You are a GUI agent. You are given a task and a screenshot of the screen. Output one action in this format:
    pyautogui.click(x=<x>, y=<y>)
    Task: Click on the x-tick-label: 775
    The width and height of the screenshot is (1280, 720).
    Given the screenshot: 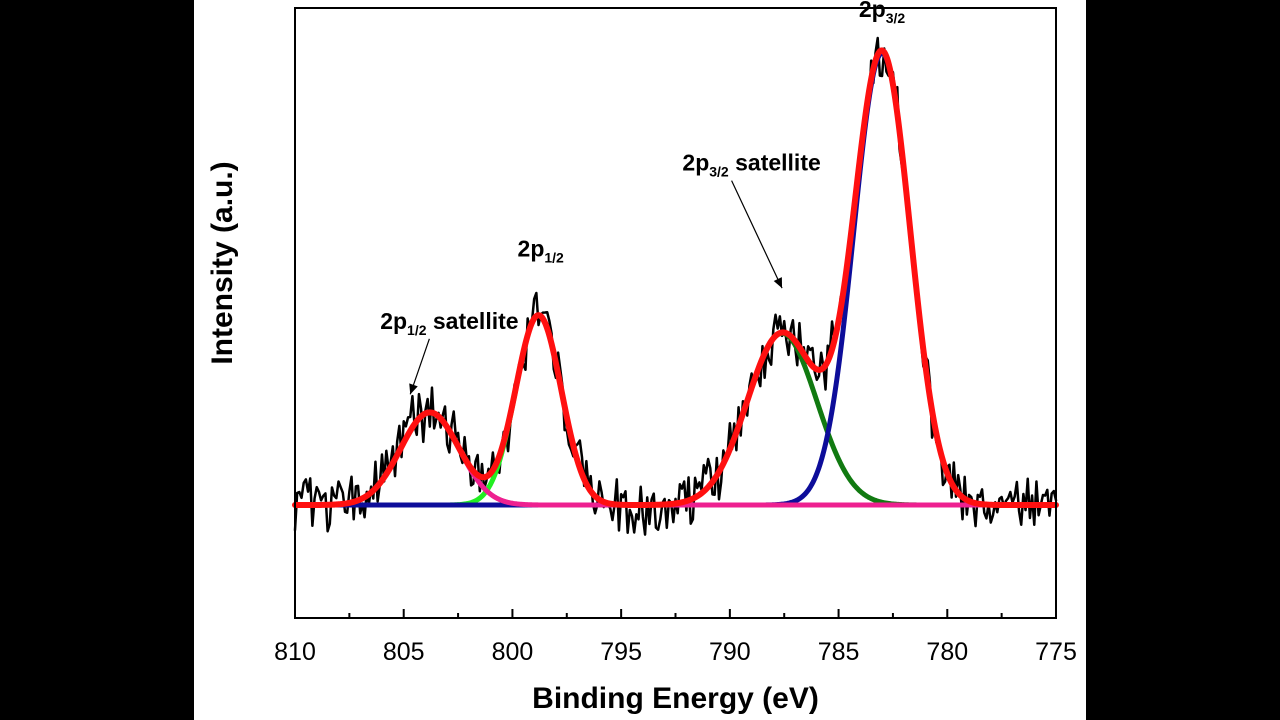 What is the action you would take?
    pyautogui.click(x=1056, y=652)
    